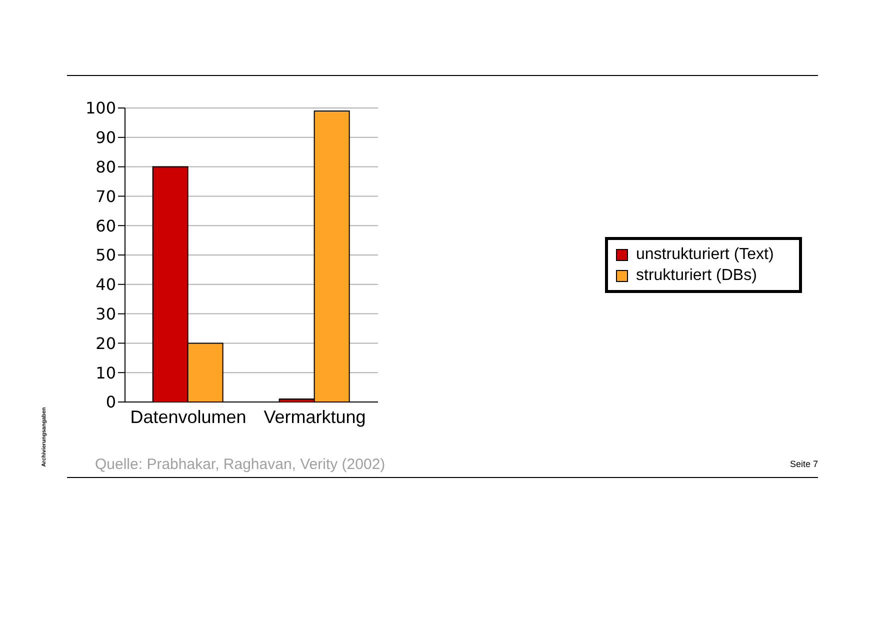  I want to click on y-tick-label: 50, so click(106, 255).